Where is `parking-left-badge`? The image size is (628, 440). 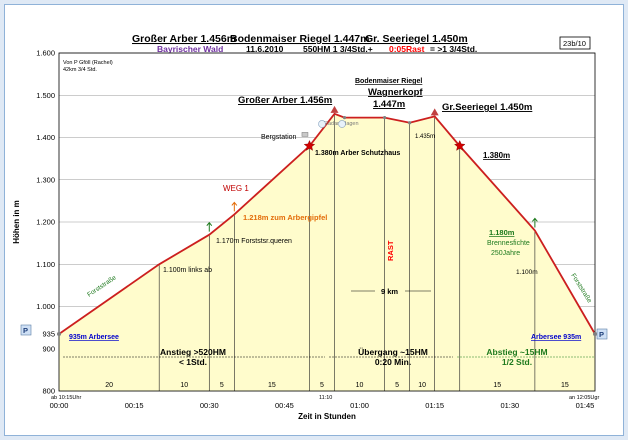 parking-left-badge is located at coordinates (26, 330).